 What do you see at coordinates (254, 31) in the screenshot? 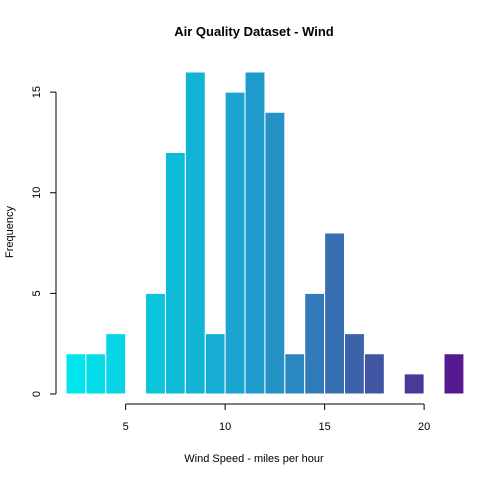
I see `chart-title: Air Quality Dataset - Wind` at bounding box center [254, 31].